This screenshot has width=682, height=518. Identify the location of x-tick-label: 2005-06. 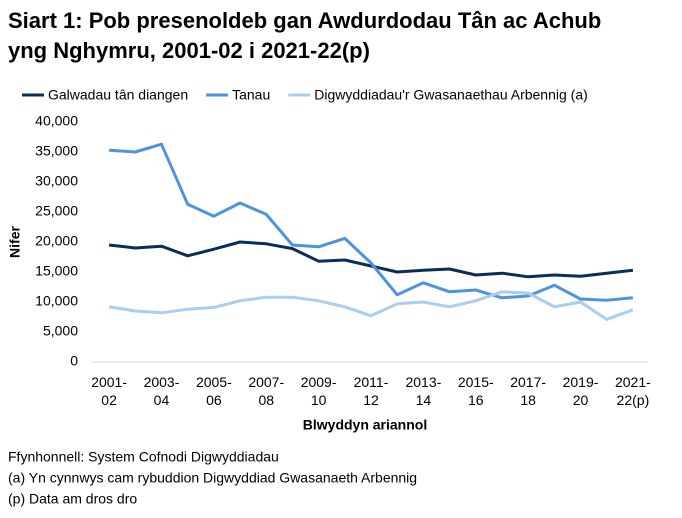
(214, 391).